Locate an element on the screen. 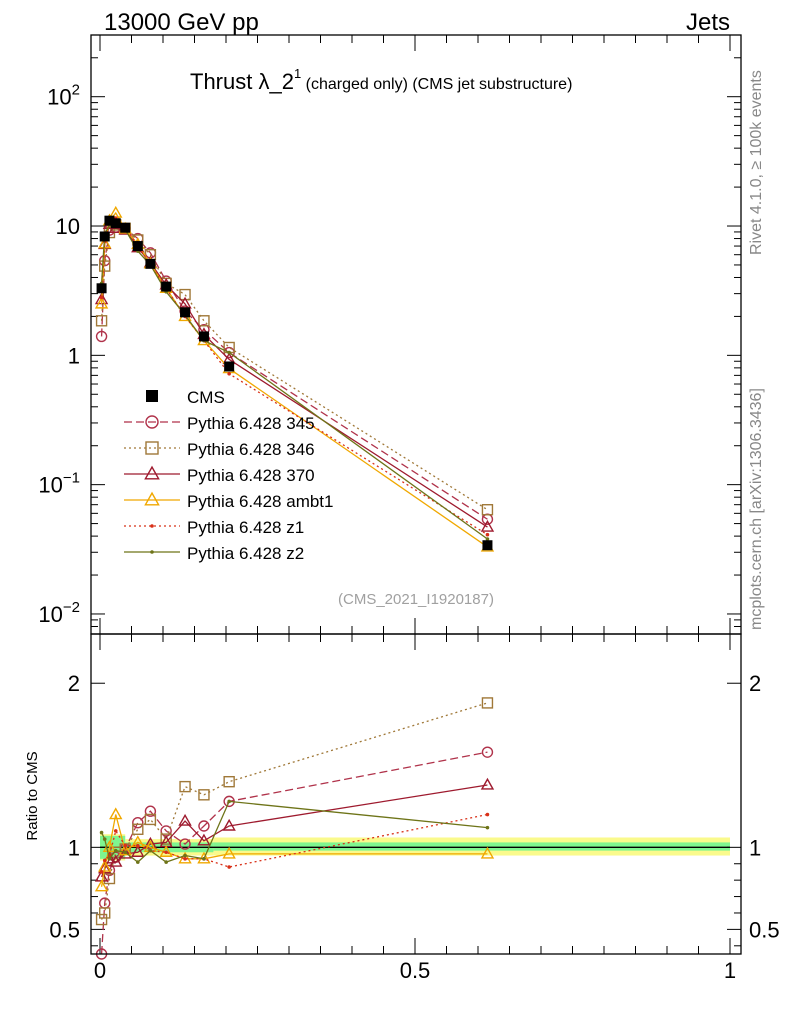 This screenshot has width=786, height=1024. ratio-y-tick-label-right: 2 is located at coordinates (755, 683).